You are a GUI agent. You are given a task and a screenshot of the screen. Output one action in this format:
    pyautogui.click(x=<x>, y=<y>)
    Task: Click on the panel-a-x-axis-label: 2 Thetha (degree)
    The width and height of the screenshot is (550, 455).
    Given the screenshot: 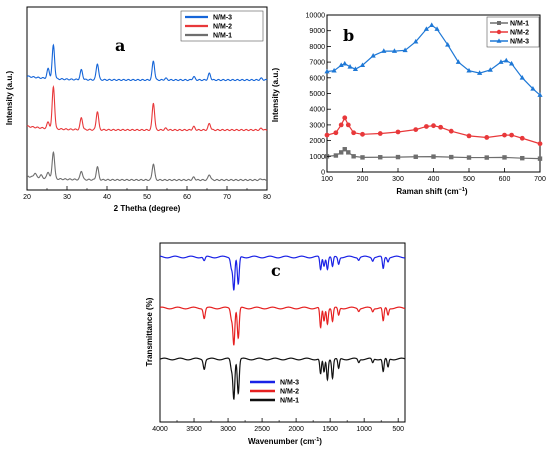 What is the action you would take?
    pyautogui.click(x=147, y=208)
    